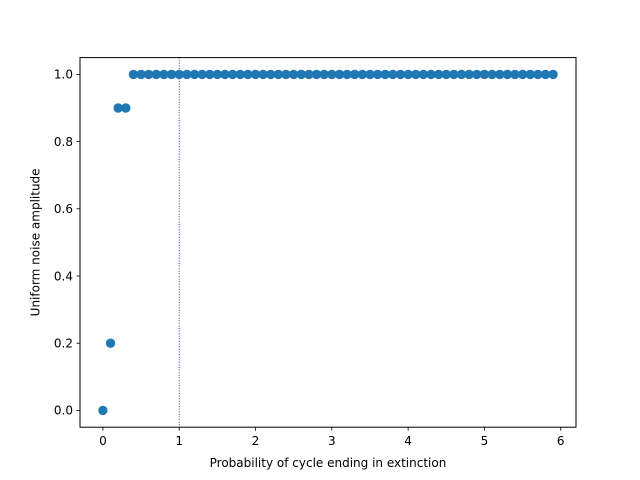 This screenshot has width=640, height=480. I want to click on x-tick-label: 0, so click(103, 441).